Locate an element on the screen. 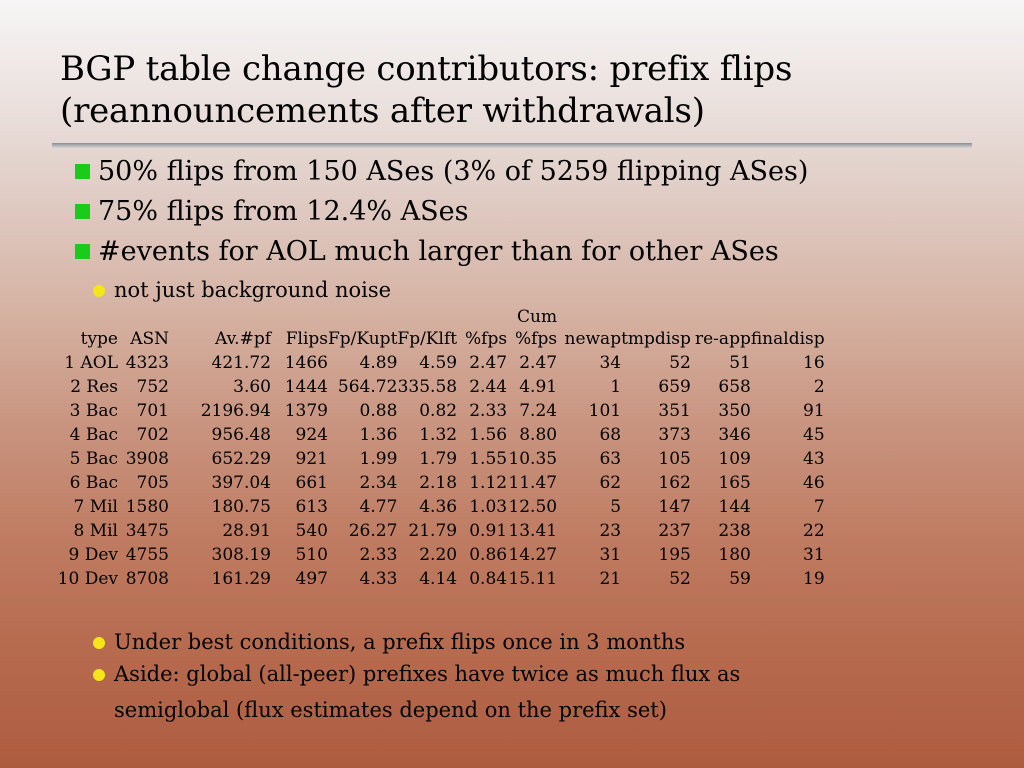 This screenshot has height=768, width=1024. table-cell: 0.91 is located at coordinates (488, 531).